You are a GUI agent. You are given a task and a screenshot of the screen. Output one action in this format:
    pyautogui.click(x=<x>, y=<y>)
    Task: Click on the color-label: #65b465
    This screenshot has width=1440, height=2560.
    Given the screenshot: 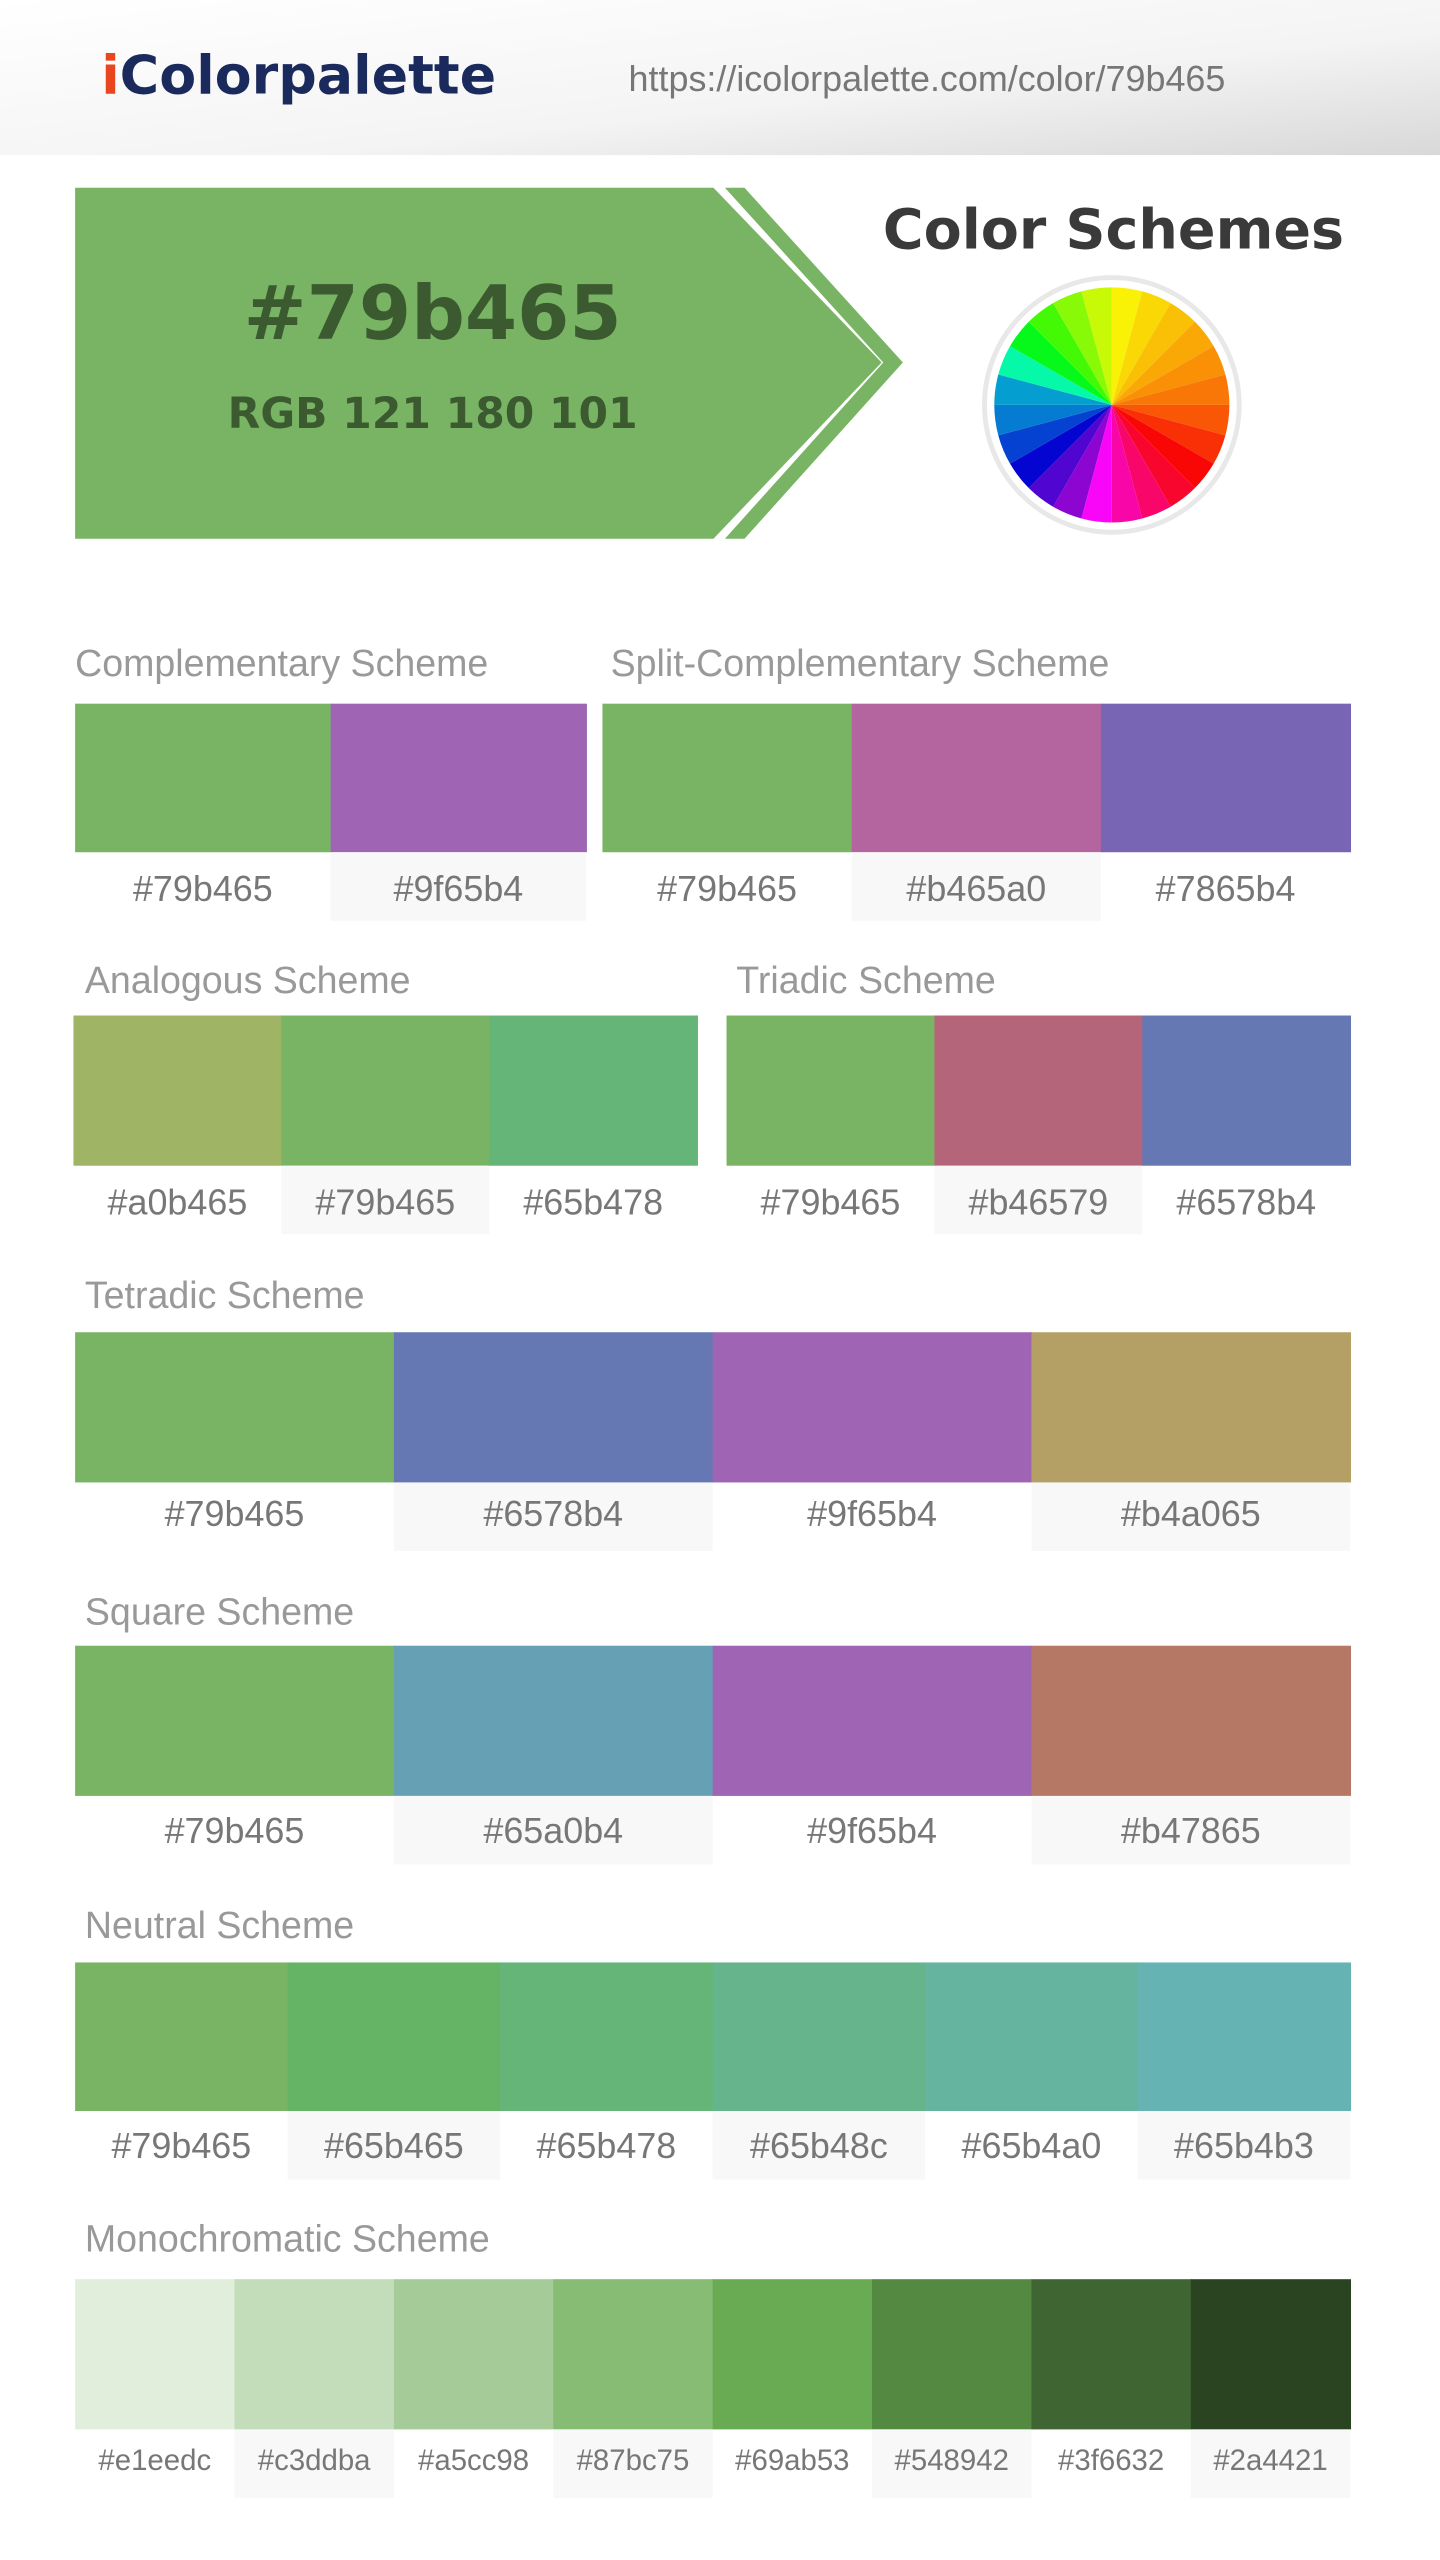 What is the action you would take?
    pyautogui.click(x=394, y=2145)
    